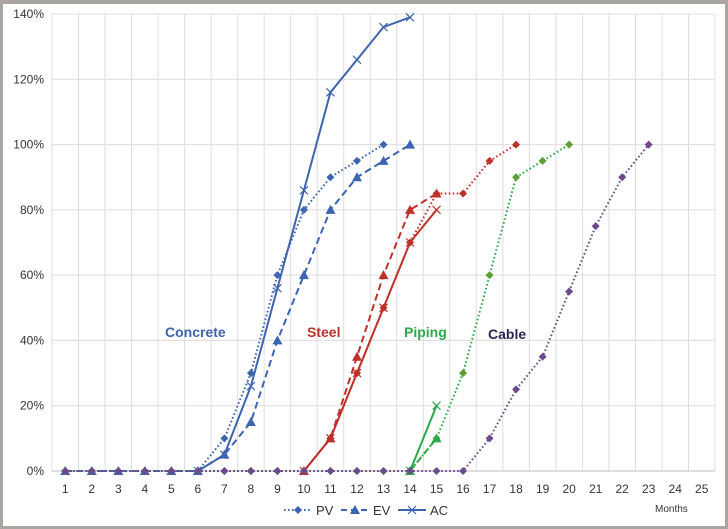 This screenshot has height=529, width=728. What do you see at coordinates (171, 489) in the screenshot?
I see `x-tick-label: 5` at bounding box center [171, 489].